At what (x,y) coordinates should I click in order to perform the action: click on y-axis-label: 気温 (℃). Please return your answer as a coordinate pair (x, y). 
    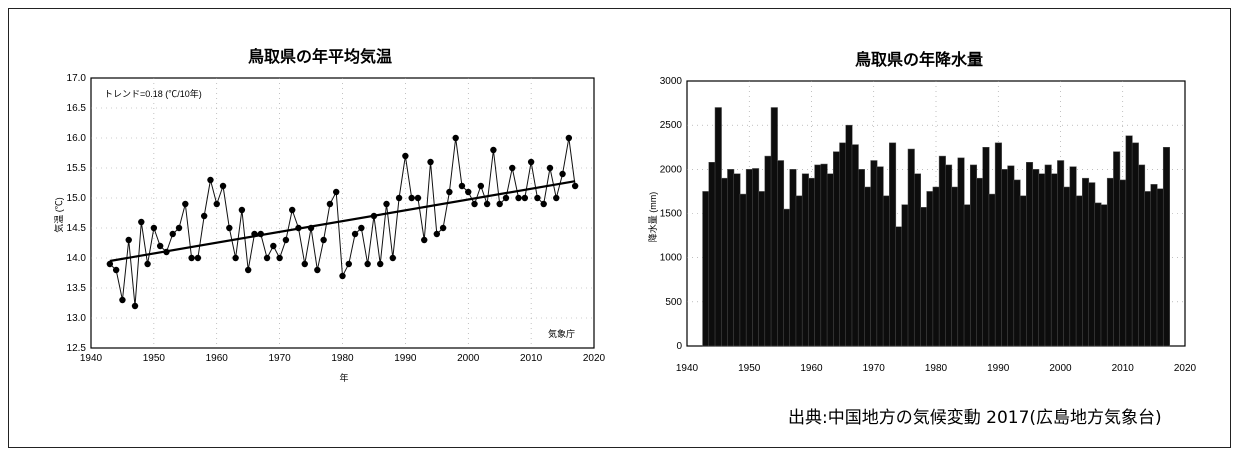
    Looking at the image, I should click on (58, 215).